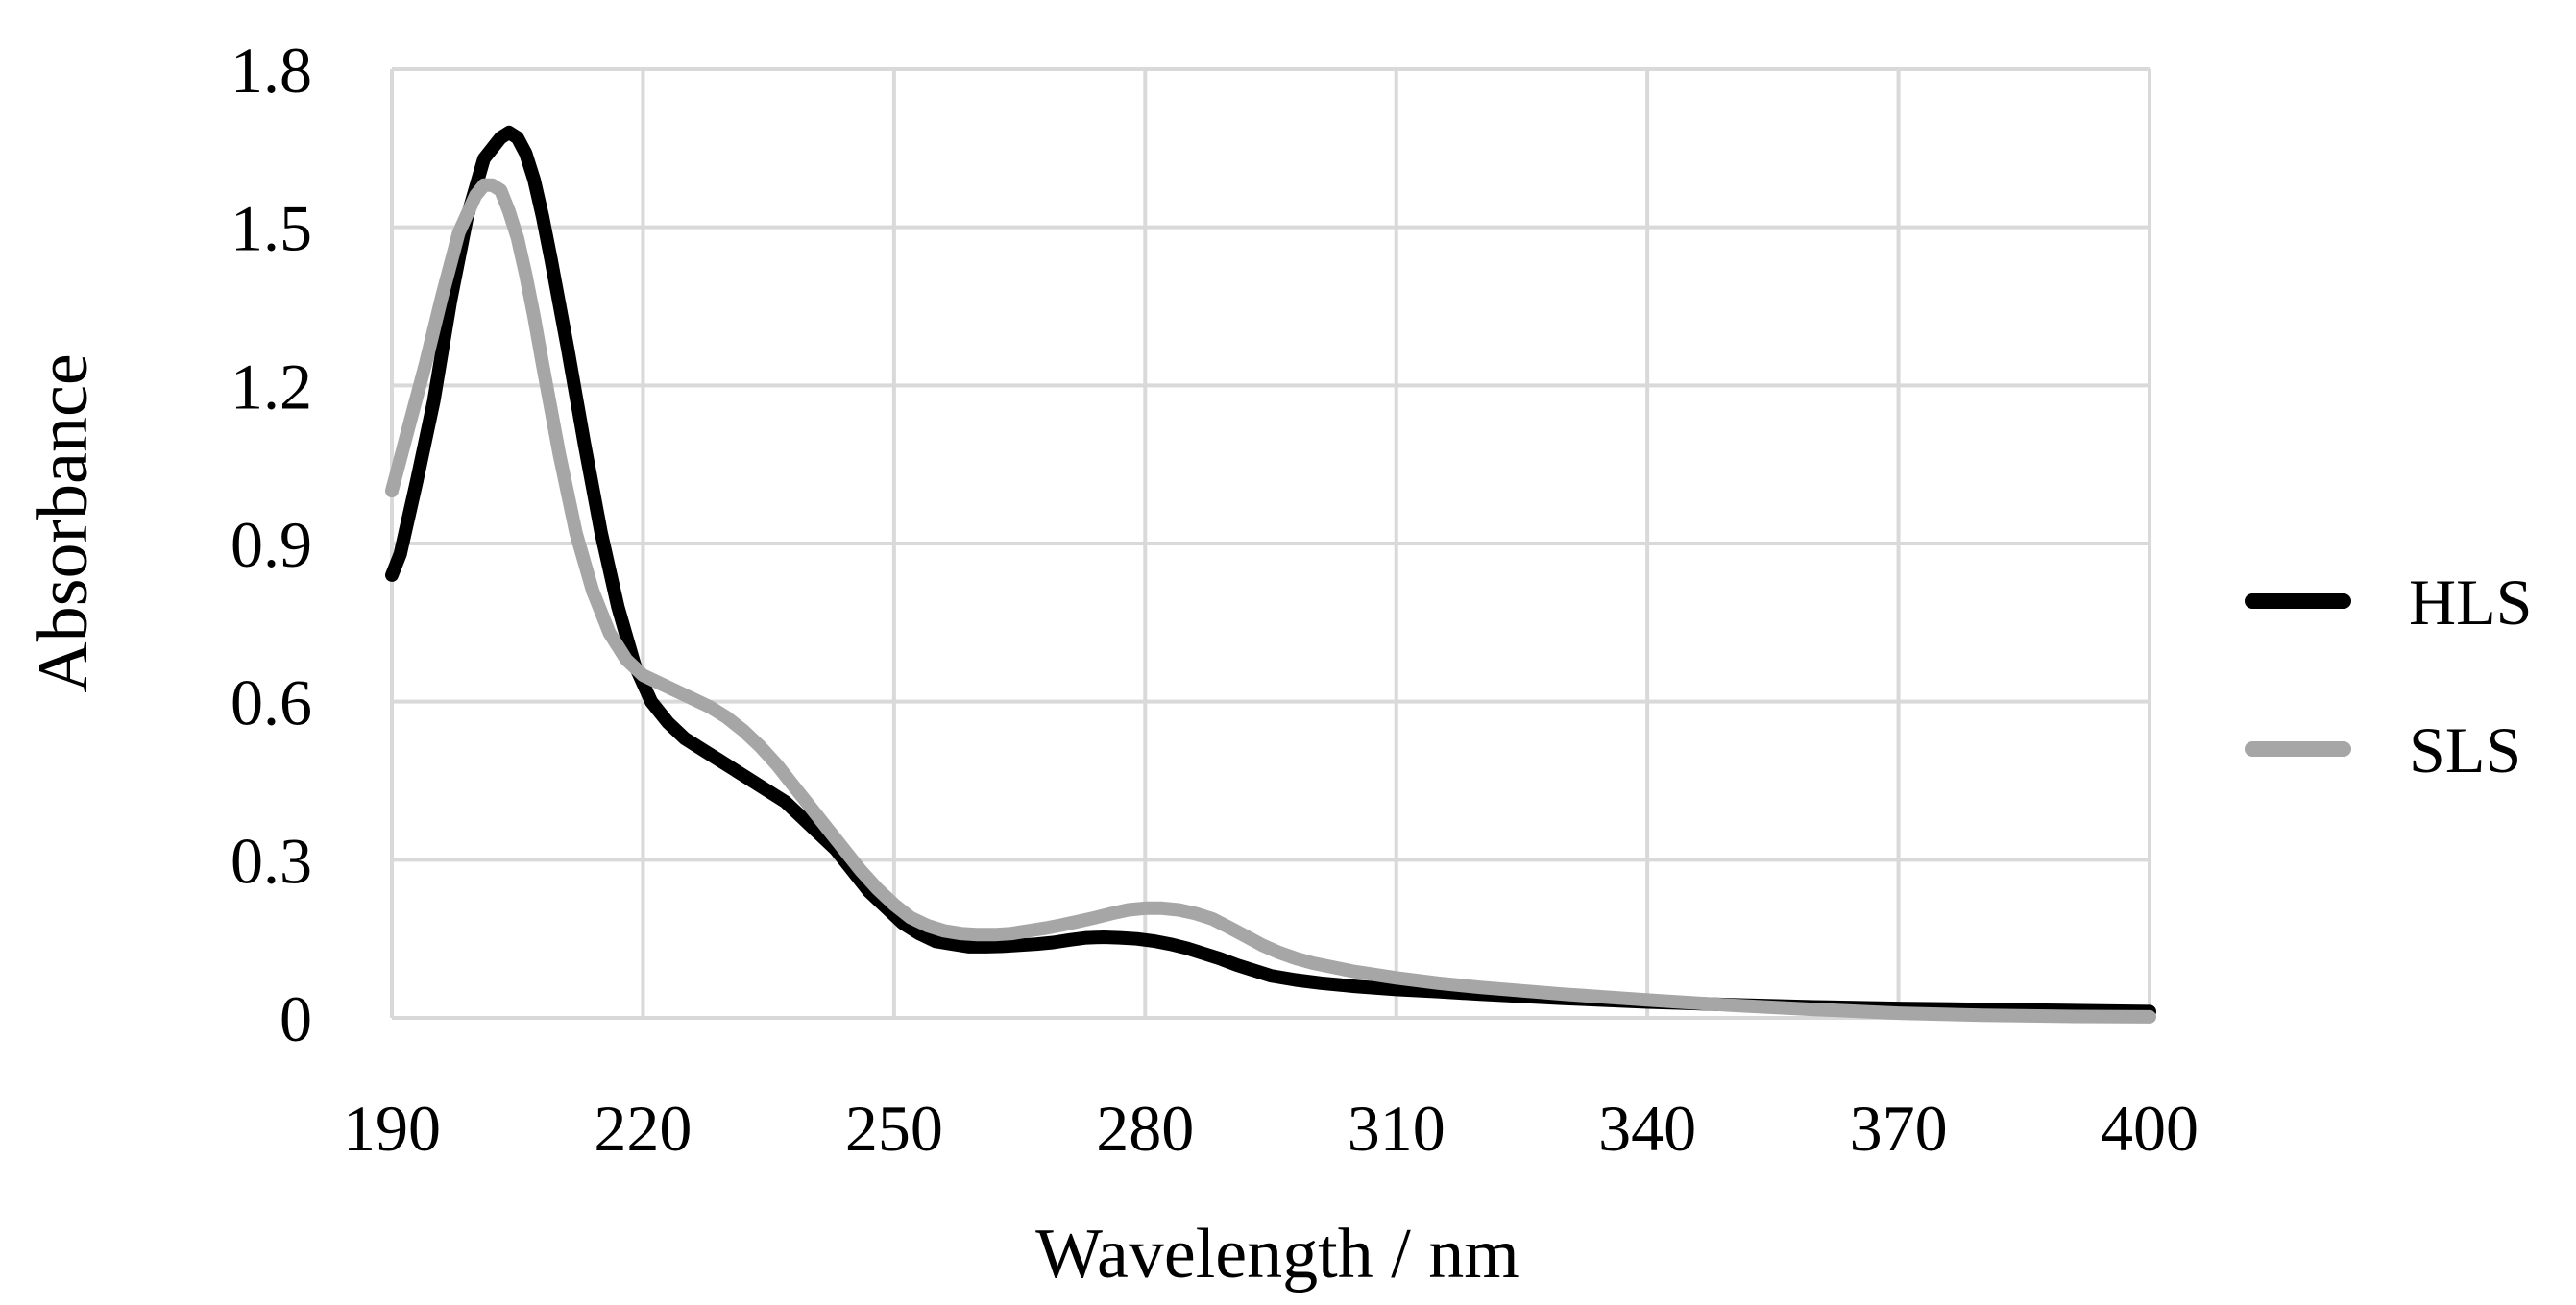 This screenshot has width=2576, height=1305. Describe the element at coordinates (271, 229) in the screenshot. I see `y-tick-label: 1.5` at that location.